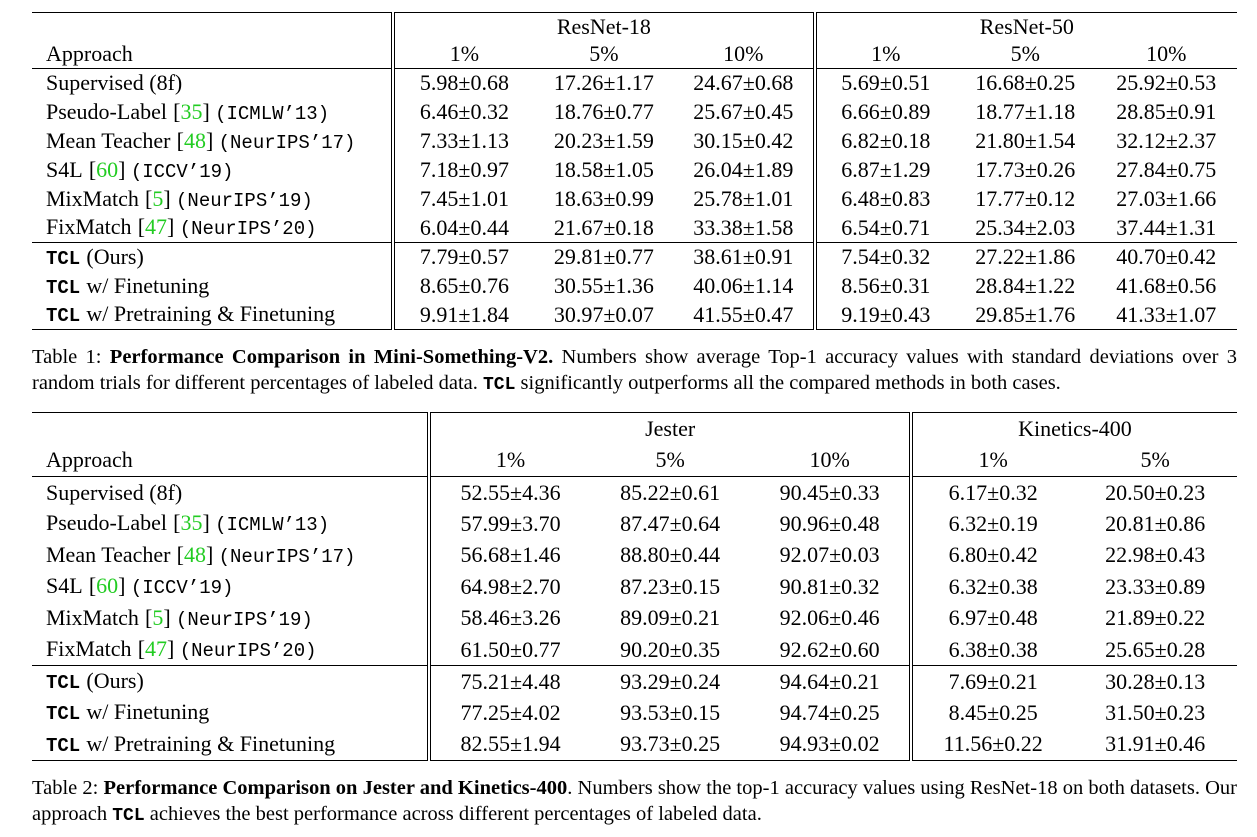  I want to click on value-cell: 23.33±0.89, so click(1155, 586).